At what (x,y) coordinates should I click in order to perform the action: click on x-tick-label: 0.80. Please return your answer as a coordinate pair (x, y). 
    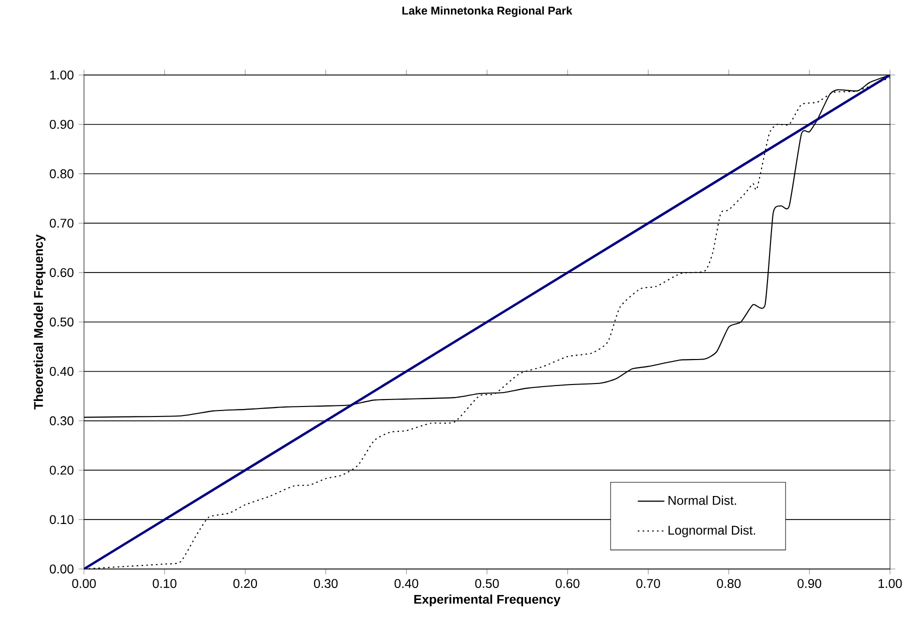
    Looking at the image, I should click on (728, 583).